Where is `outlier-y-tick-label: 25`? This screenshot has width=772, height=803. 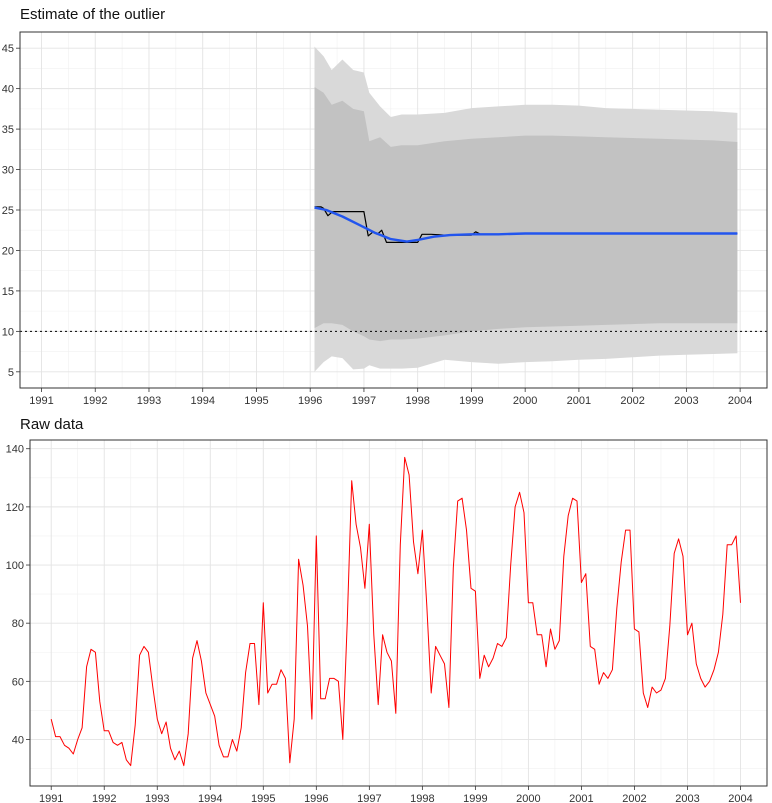
outlier-y-tick-label: 25 is located at coordinates (8, 211).